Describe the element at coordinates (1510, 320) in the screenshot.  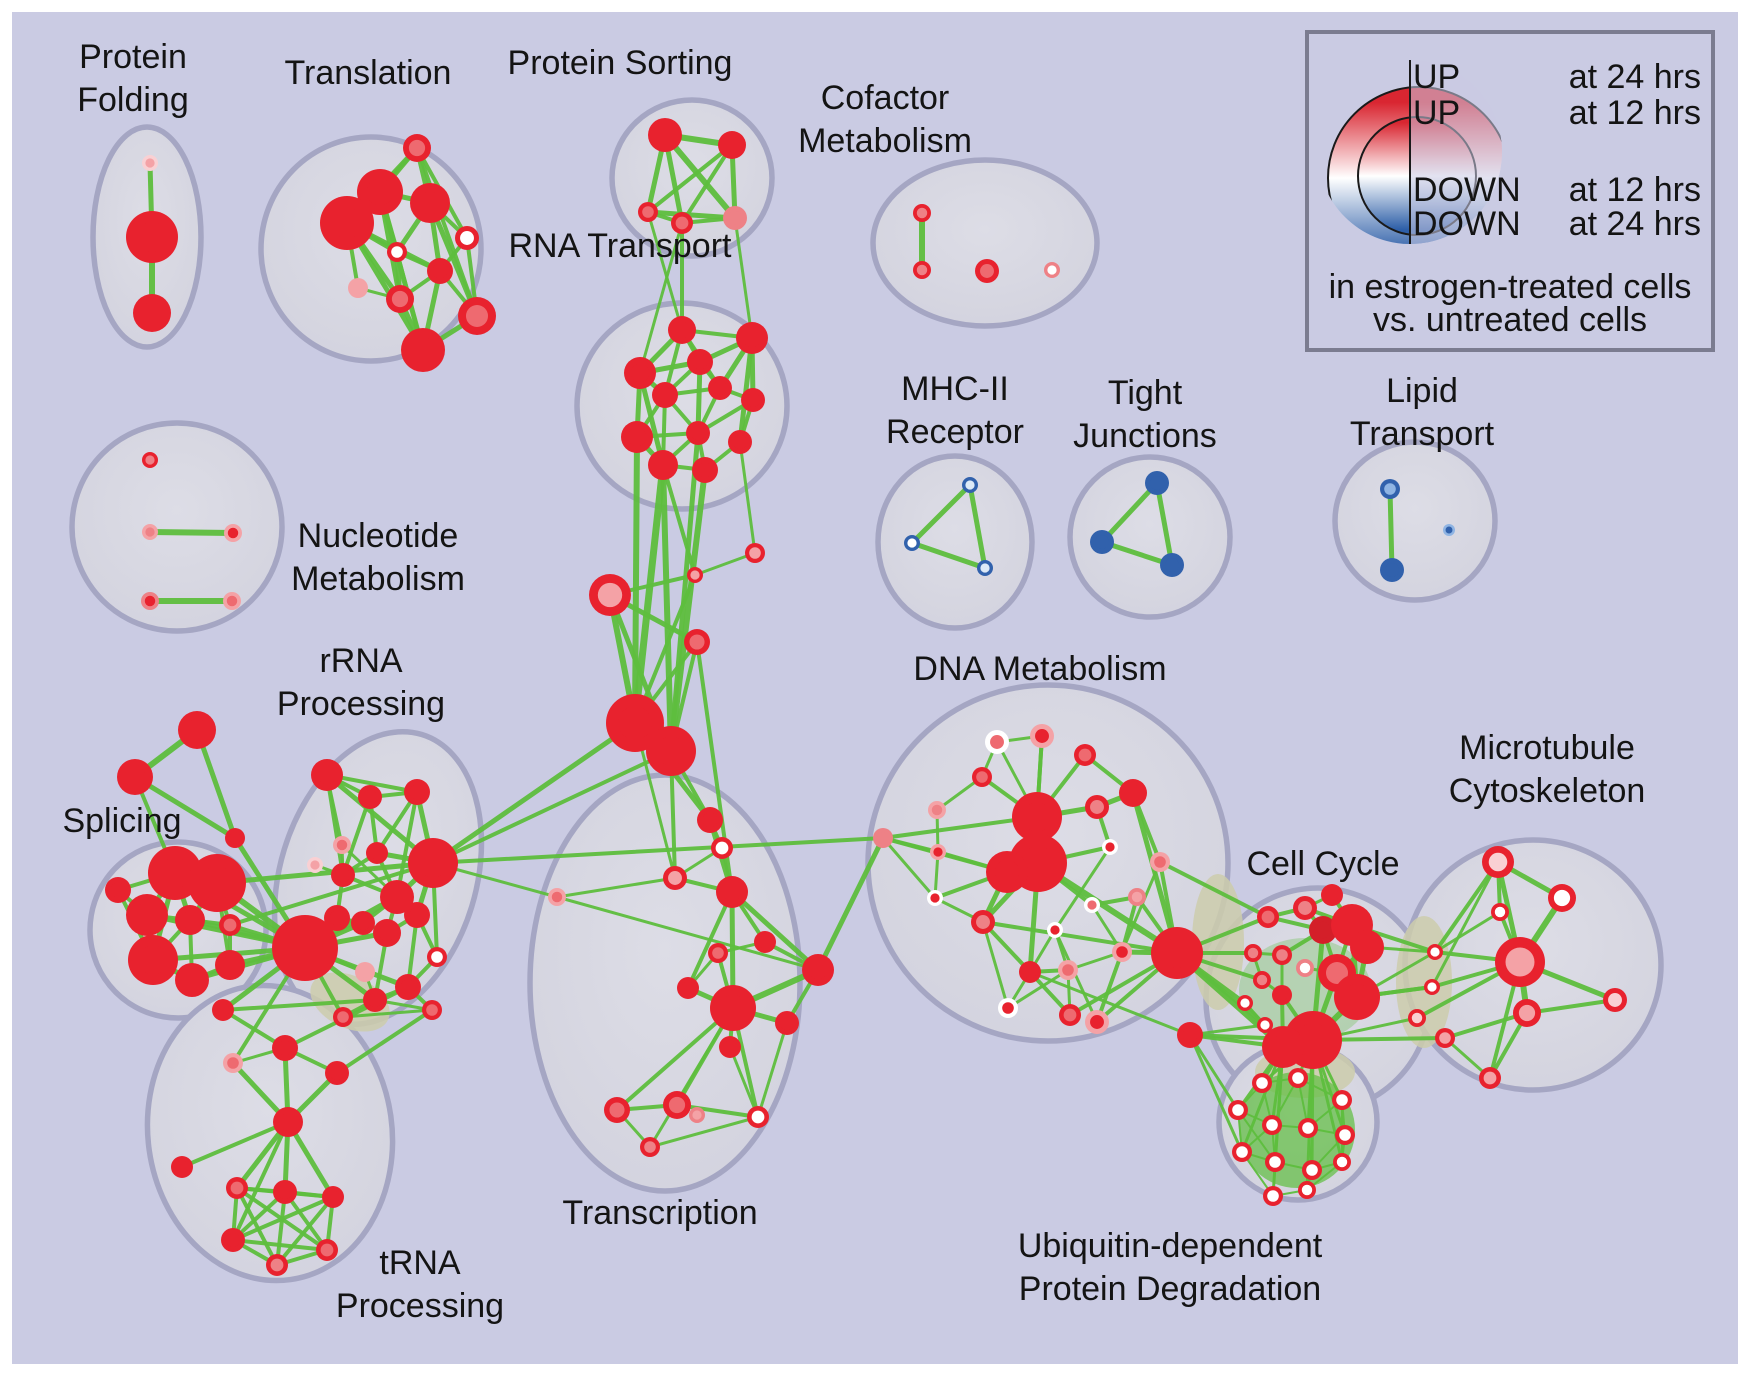
I see `legend-caption-line2: vs. untreated cells` at that location.